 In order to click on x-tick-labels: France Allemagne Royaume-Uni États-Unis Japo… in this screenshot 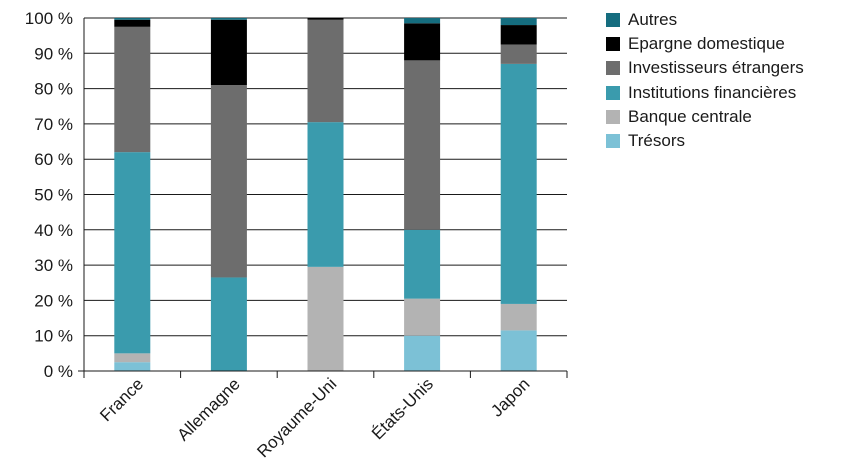, I will do `click(314, 417)`.